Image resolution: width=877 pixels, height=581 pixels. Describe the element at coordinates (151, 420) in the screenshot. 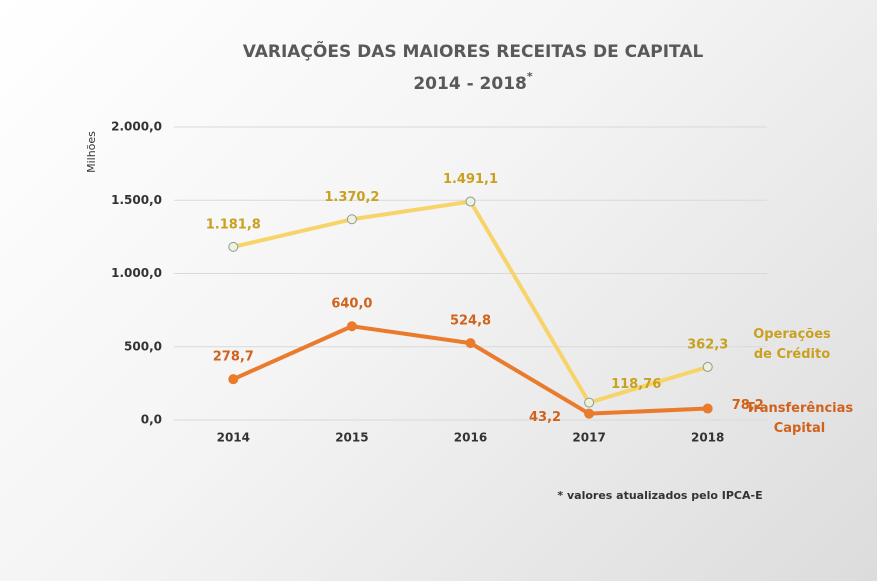

I see `y-tick-label: 0,0` at that location.